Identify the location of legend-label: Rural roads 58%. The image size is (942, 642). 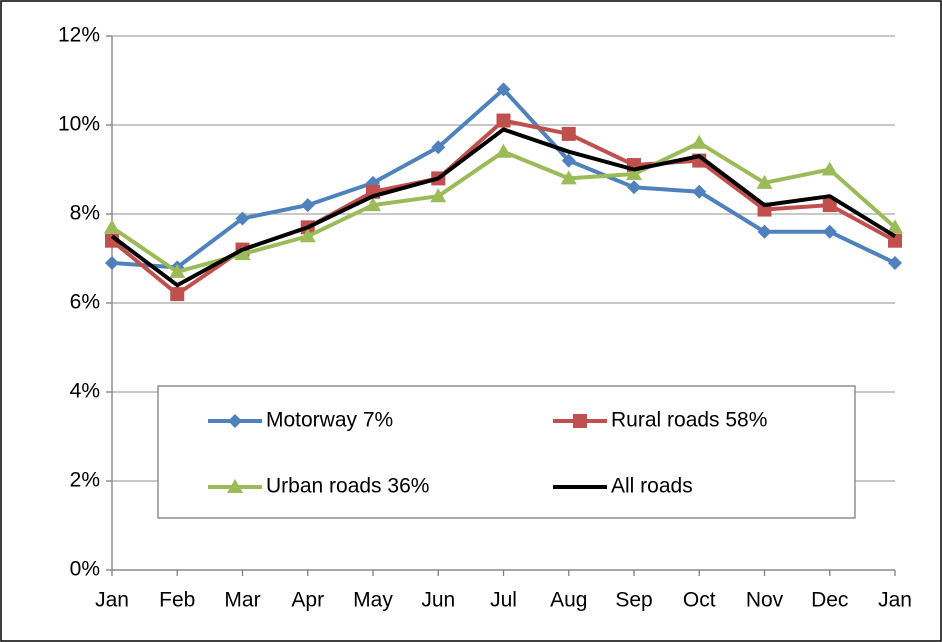
(689, 420).